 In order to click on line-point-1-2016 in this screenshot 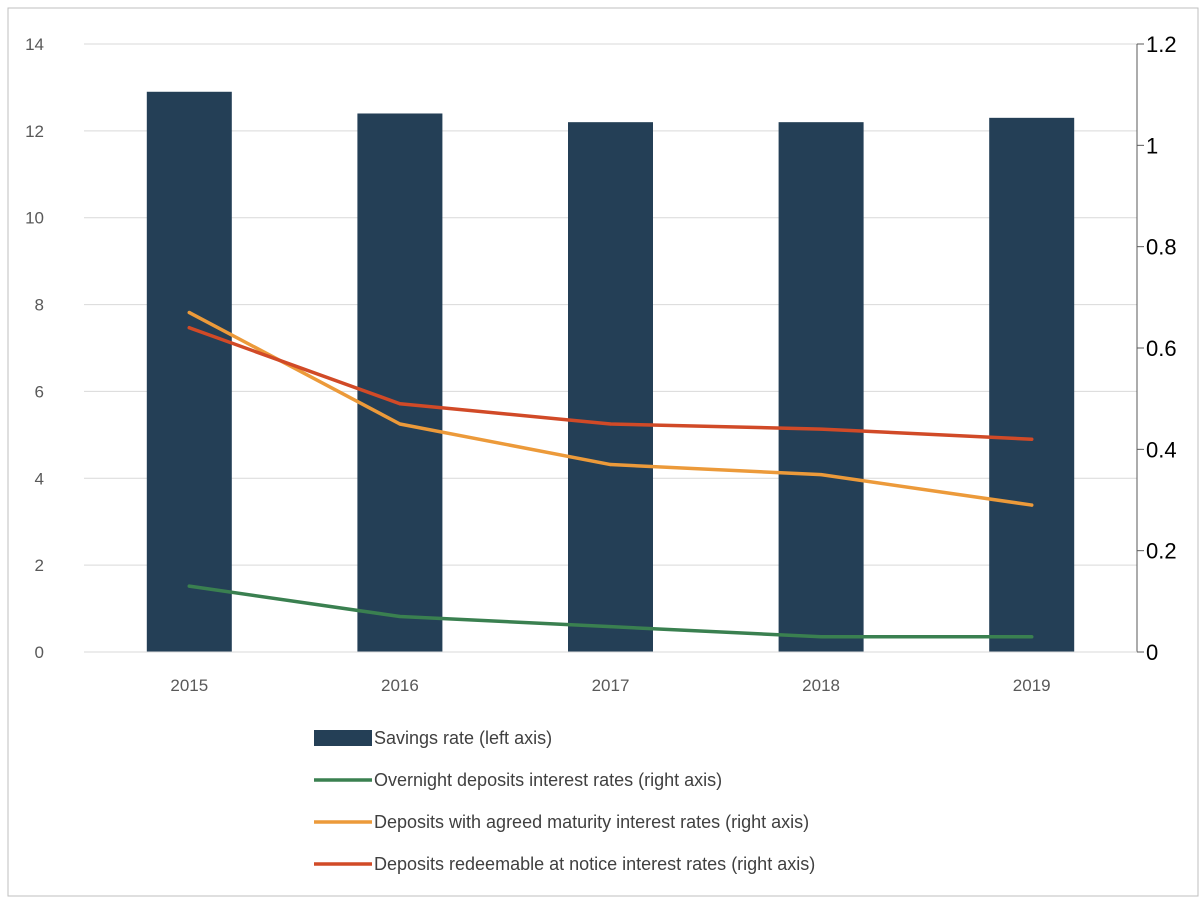, I will do `click(400, 616)`.